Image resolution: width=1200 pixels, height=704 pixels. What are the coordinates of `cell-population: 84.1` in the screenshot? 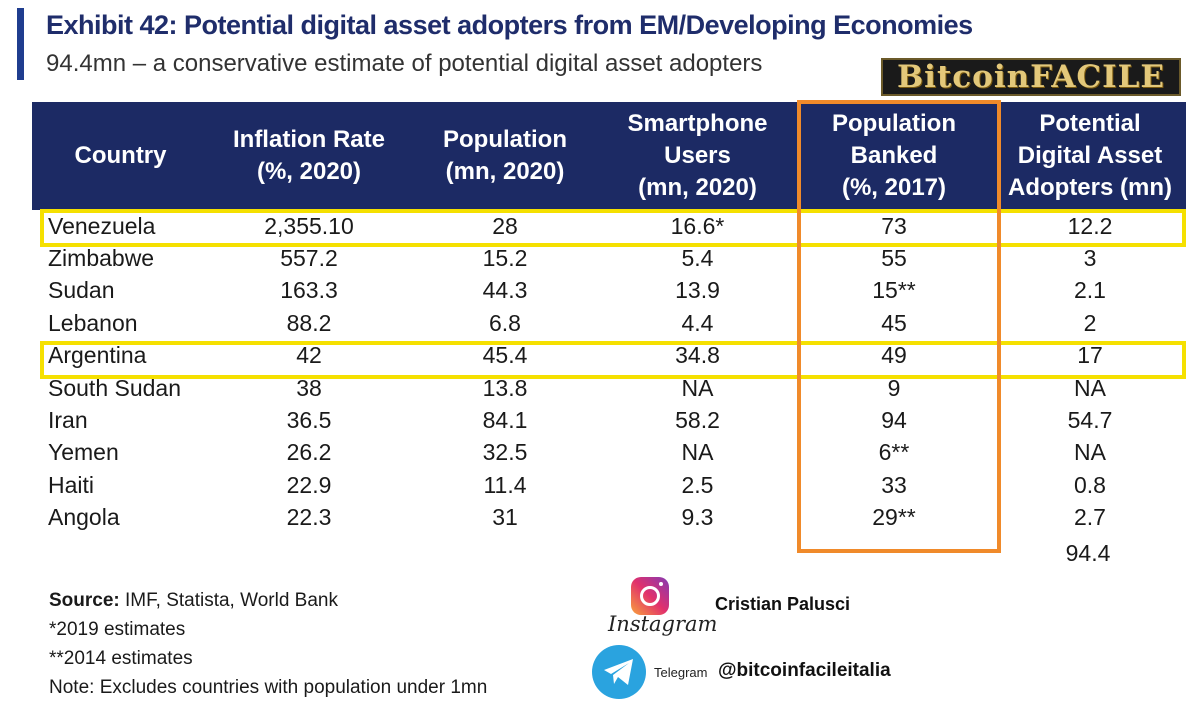 It's located at (505, 420).